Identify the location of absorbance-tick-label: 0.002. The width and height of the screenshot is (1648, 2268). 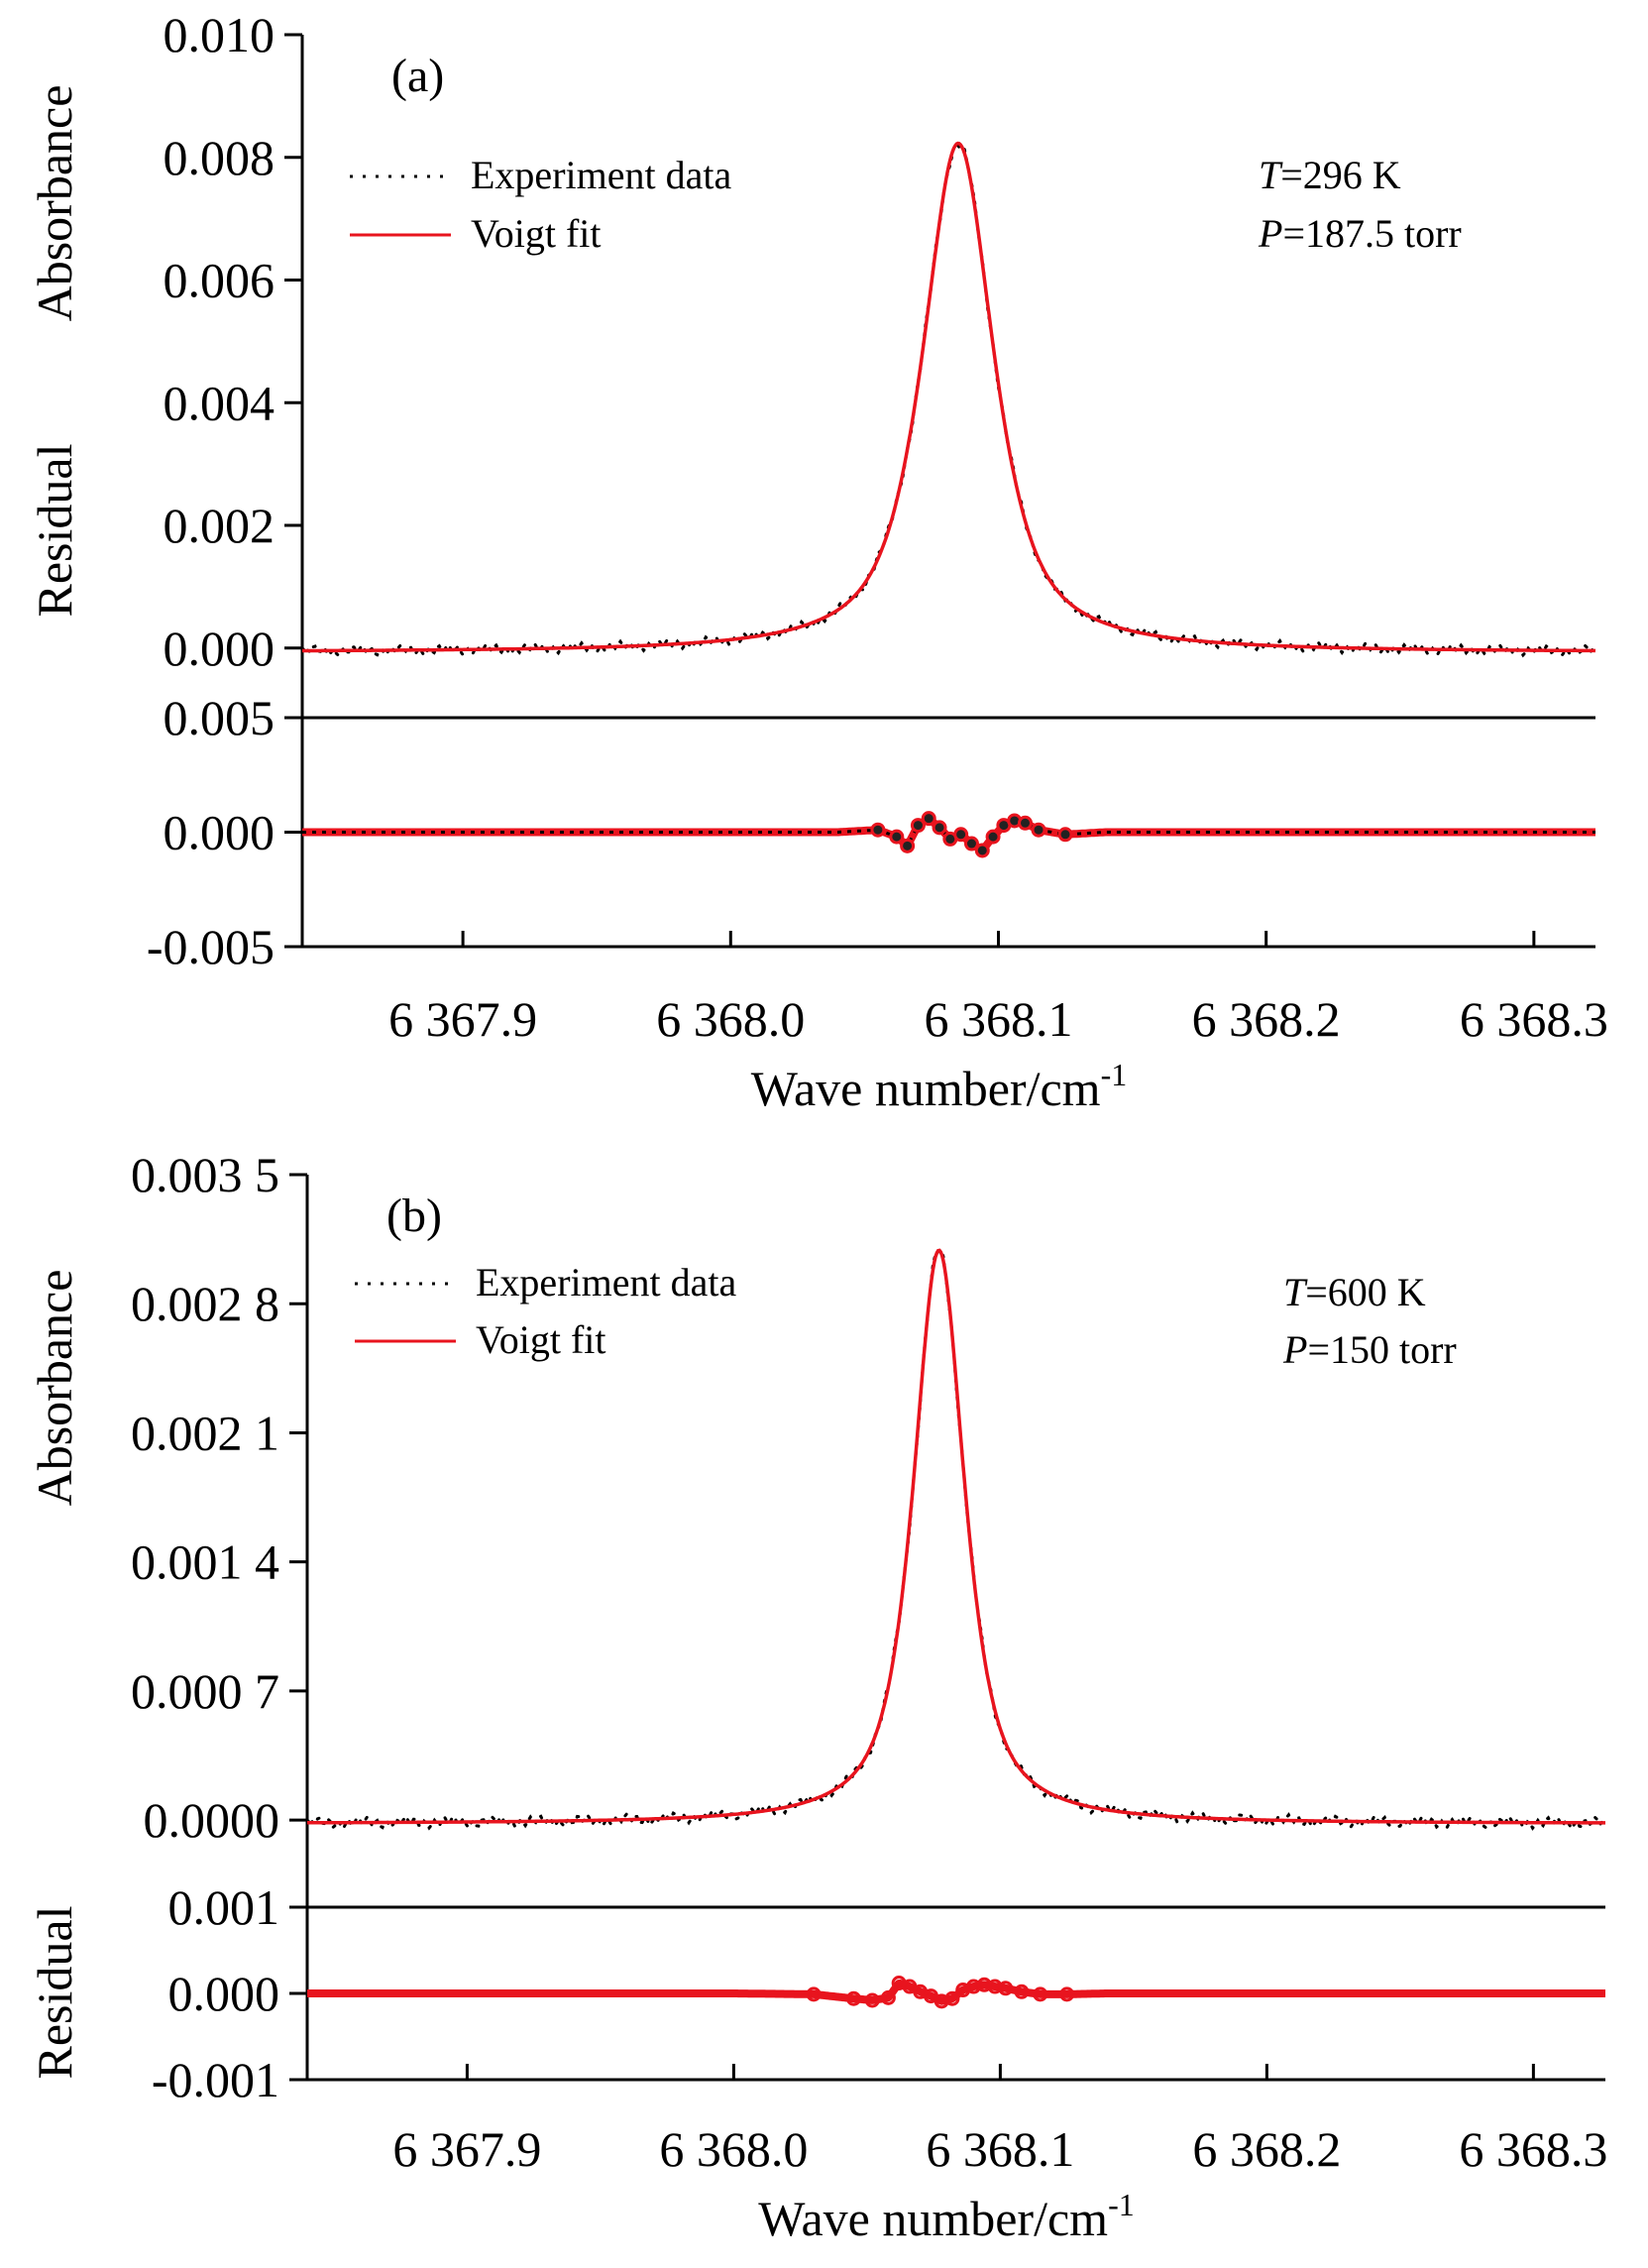
(219, 525).